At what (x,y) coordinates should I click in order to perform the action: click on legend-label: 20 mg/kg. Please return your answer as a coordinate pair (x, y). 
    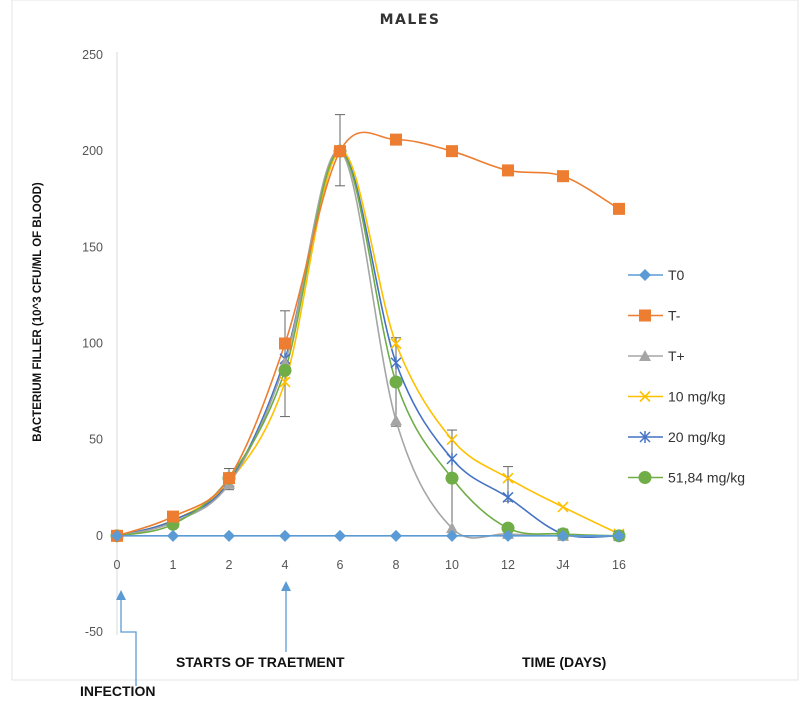
    Looking at the image, I should click on (697, 437).